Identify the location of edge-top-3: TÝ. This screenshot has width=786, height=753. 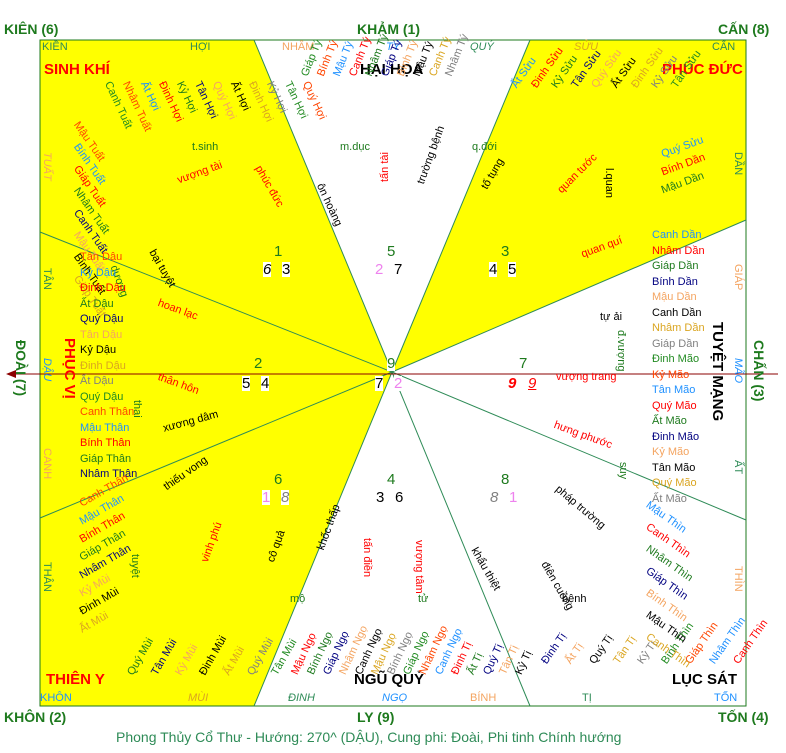
(393, 47).